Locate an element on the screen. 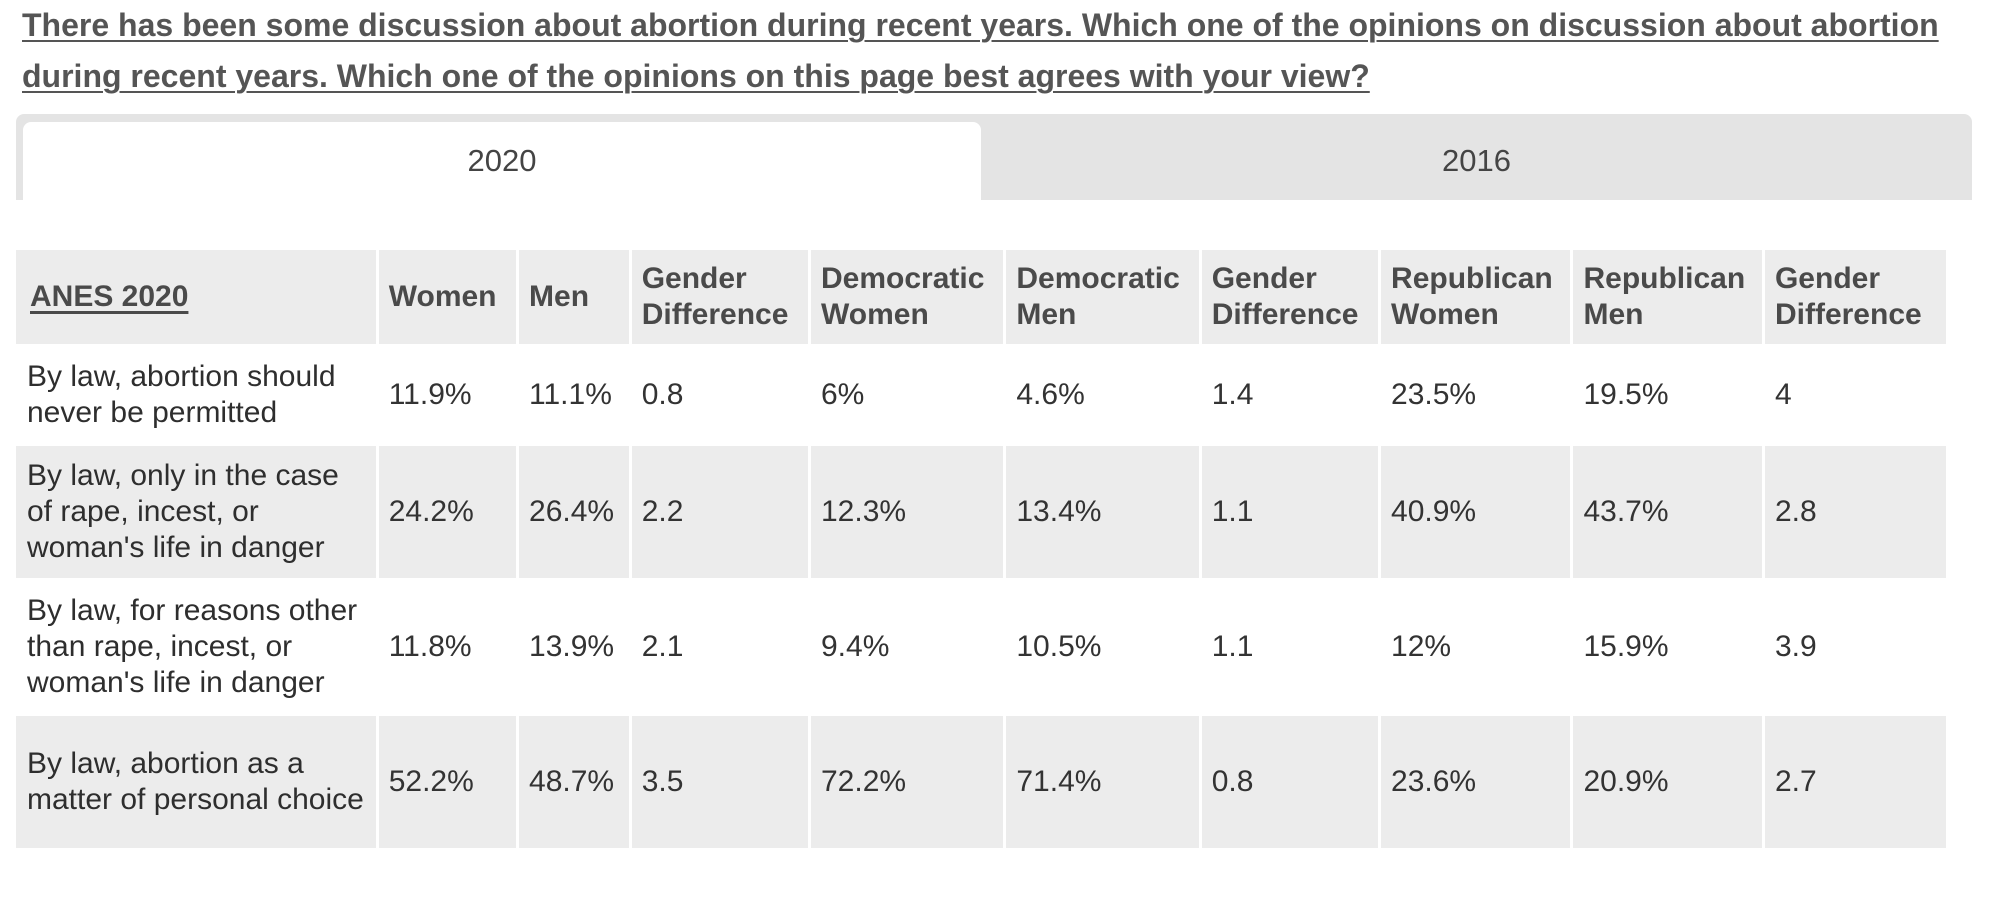 The width and height of the screenshot is (2000, 900). table-cell: 2.7 is located at coordinates (1855, 782).